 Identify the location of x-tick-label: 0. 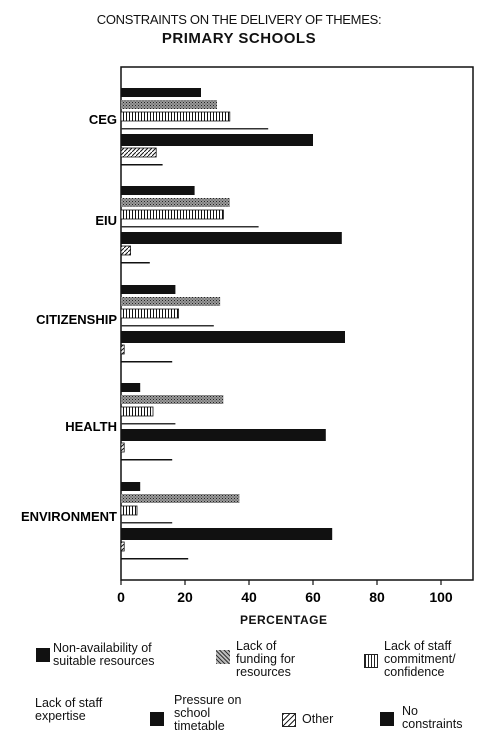
(121, 597).